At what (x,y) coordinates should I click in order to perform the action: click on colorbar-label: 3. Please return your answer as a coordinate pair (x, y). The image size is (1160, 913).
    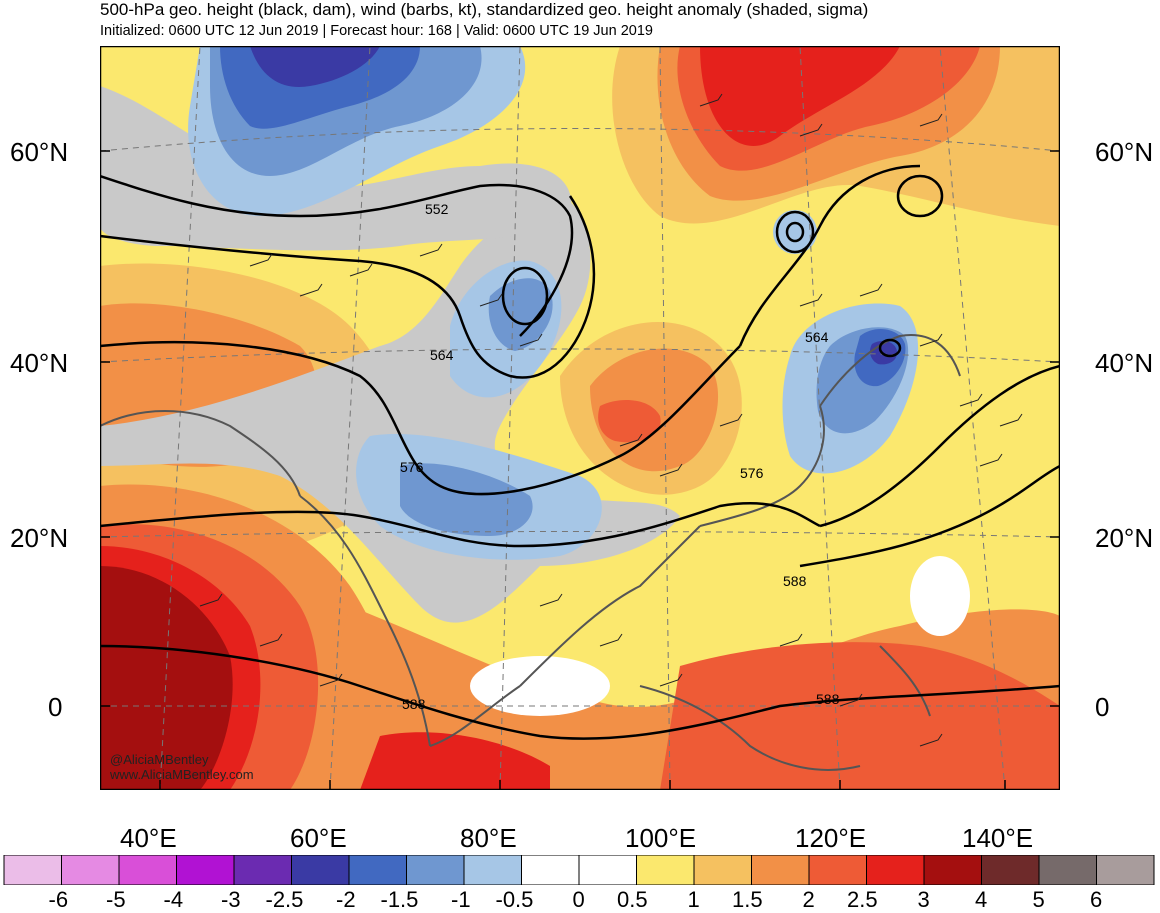
    Looking at the image, I should click on (923, 899).